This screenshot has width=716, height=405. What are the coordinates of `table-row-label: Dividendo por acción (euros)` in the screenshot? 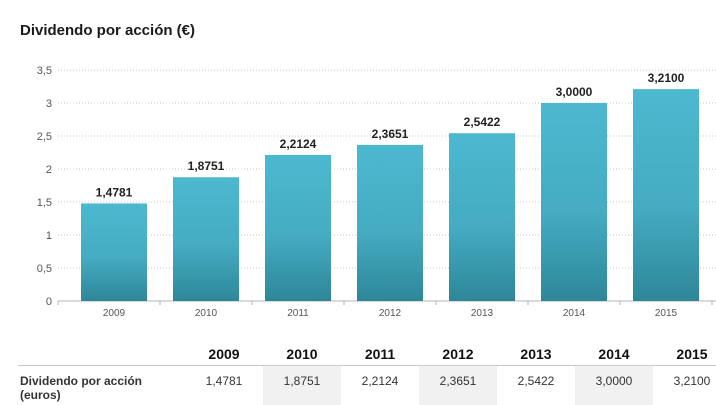 It's located at (81, 388).